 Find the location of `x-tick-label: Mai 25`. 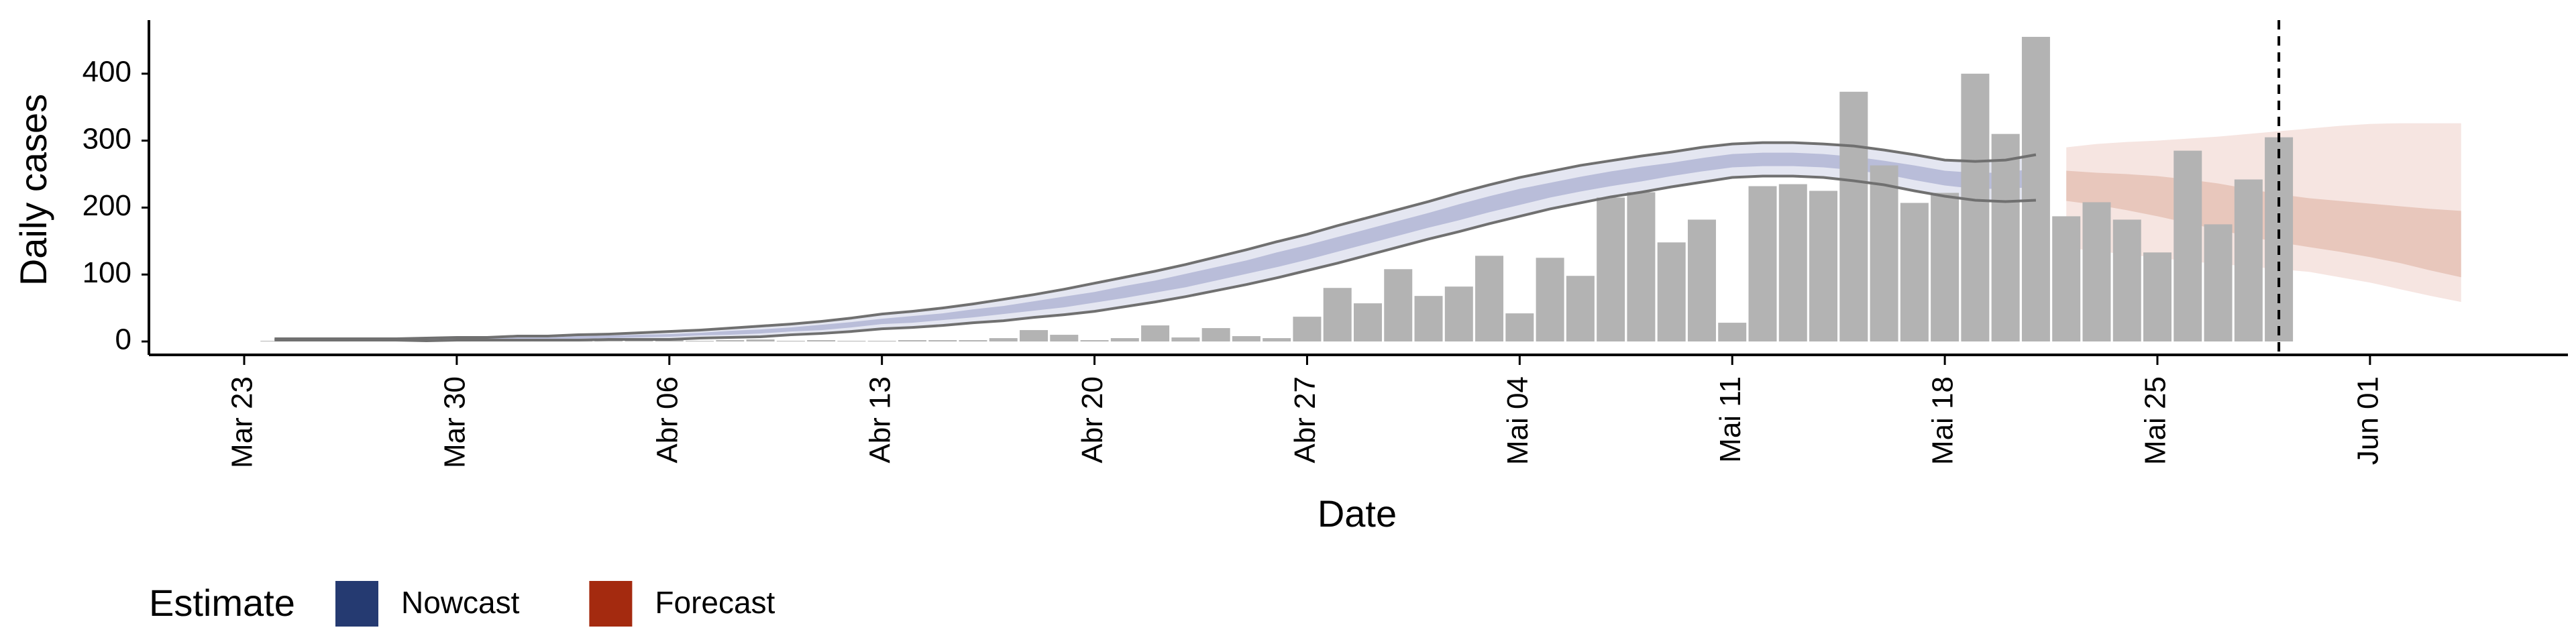

x-tick-label: Mai 25 is located at coordinates (2155, 420).